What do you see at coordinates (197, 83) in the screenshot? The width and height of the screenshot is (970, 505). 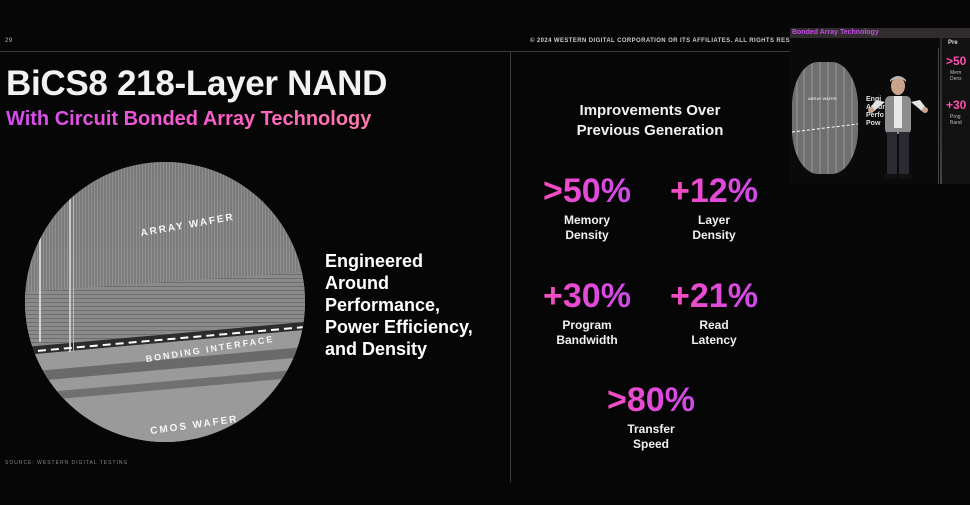 I see `slide-title: BiCS8 218-Layer NAND` at bounding box center [197, 83].